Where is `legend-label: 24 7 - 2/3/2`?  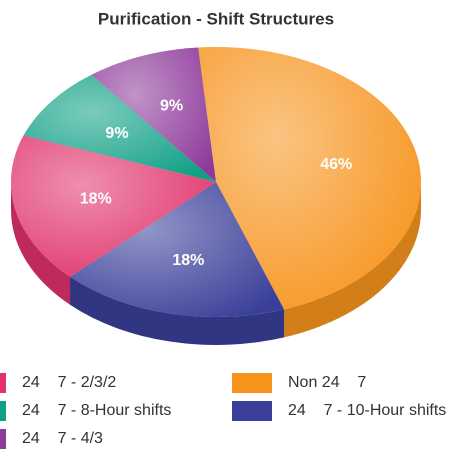
legend-label: 24 7 - 2/3/2 is located at coordinates (69, 382).